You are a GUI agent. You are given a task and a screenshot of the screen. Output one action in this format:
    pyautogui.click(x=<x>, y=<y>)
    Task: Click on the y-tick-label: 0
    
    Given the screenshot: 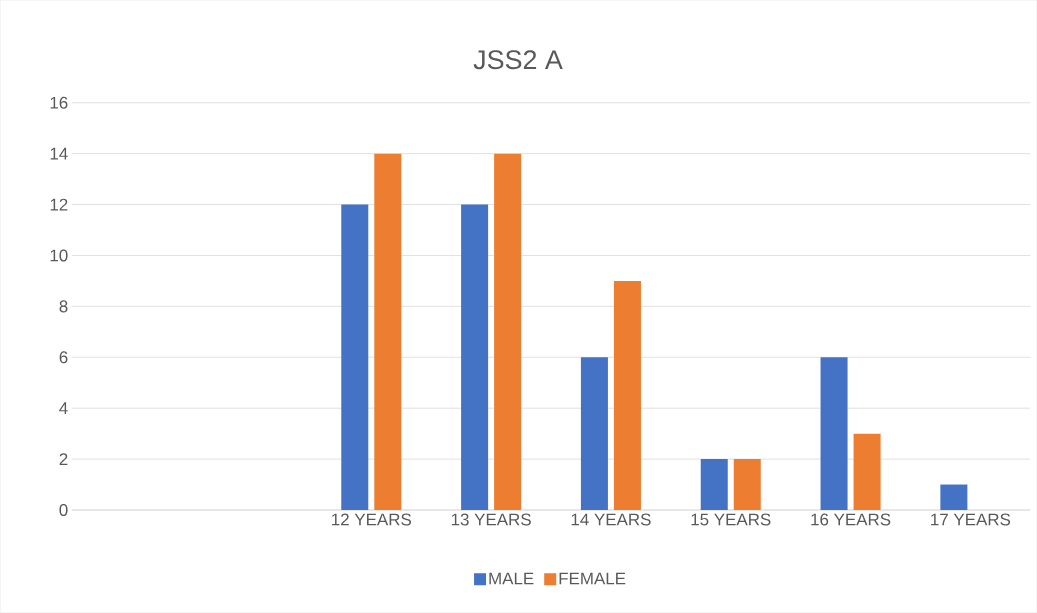 What is the action you would take?
    pyautogui.click(x=63, y=510)
    